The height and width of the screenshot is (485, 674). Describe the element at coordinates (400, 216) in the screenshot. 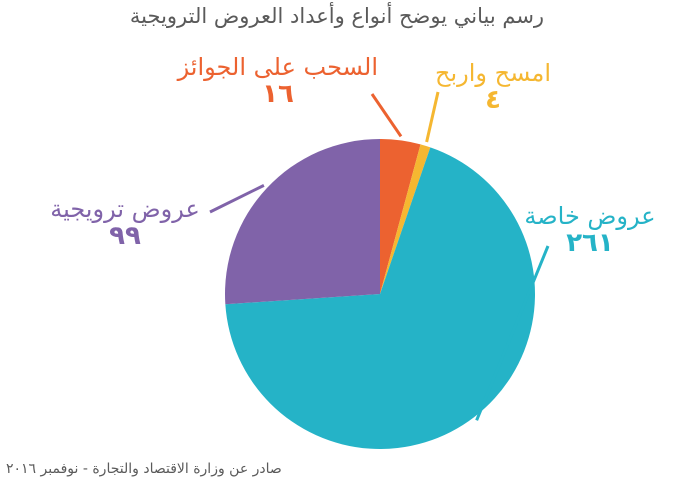

I see `pie-slice-draws` at that location.